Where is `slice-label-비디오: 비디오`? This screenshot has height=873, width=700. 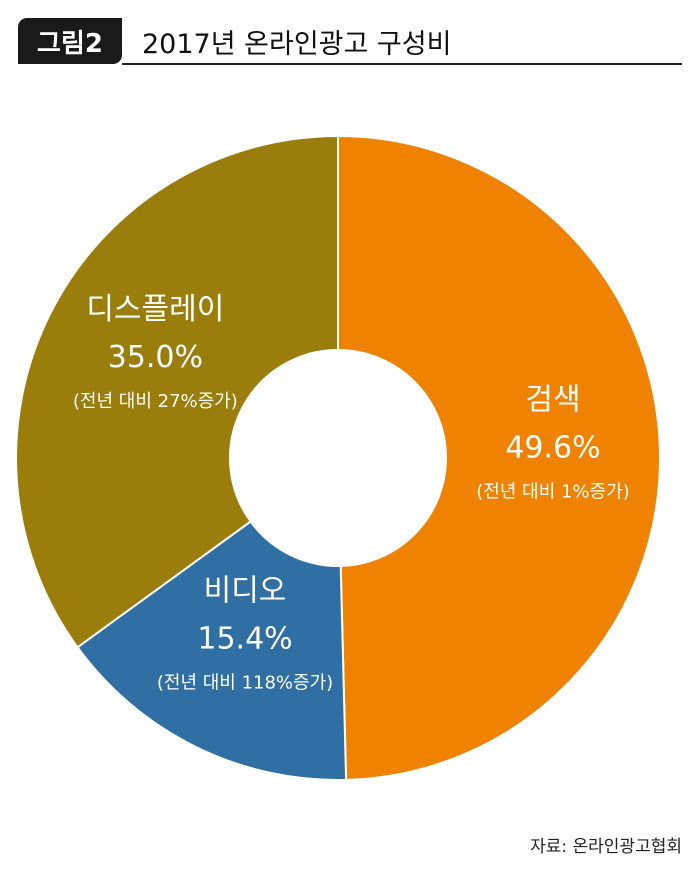 slice-label-비디오: 비디오 is located at coordinates (245, 590).